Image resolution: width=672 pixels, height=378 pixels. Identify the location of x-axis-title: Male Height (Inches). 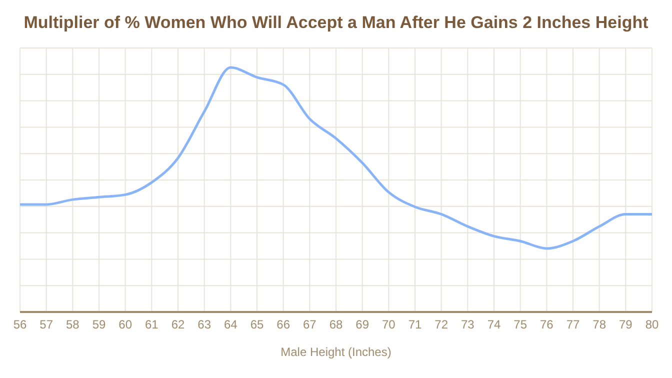
(336, 352).